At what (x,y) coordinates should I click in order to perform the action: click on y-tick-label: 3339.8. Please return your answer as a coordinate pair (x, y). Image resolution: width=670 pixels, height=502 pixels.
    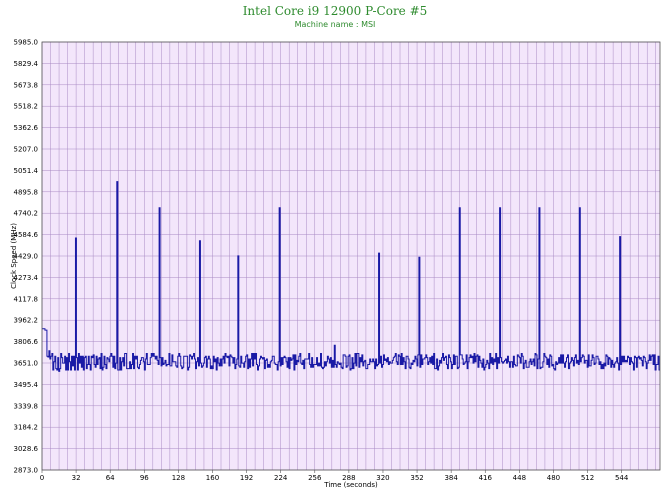
    Looking at the image, I should click on (26, 406).